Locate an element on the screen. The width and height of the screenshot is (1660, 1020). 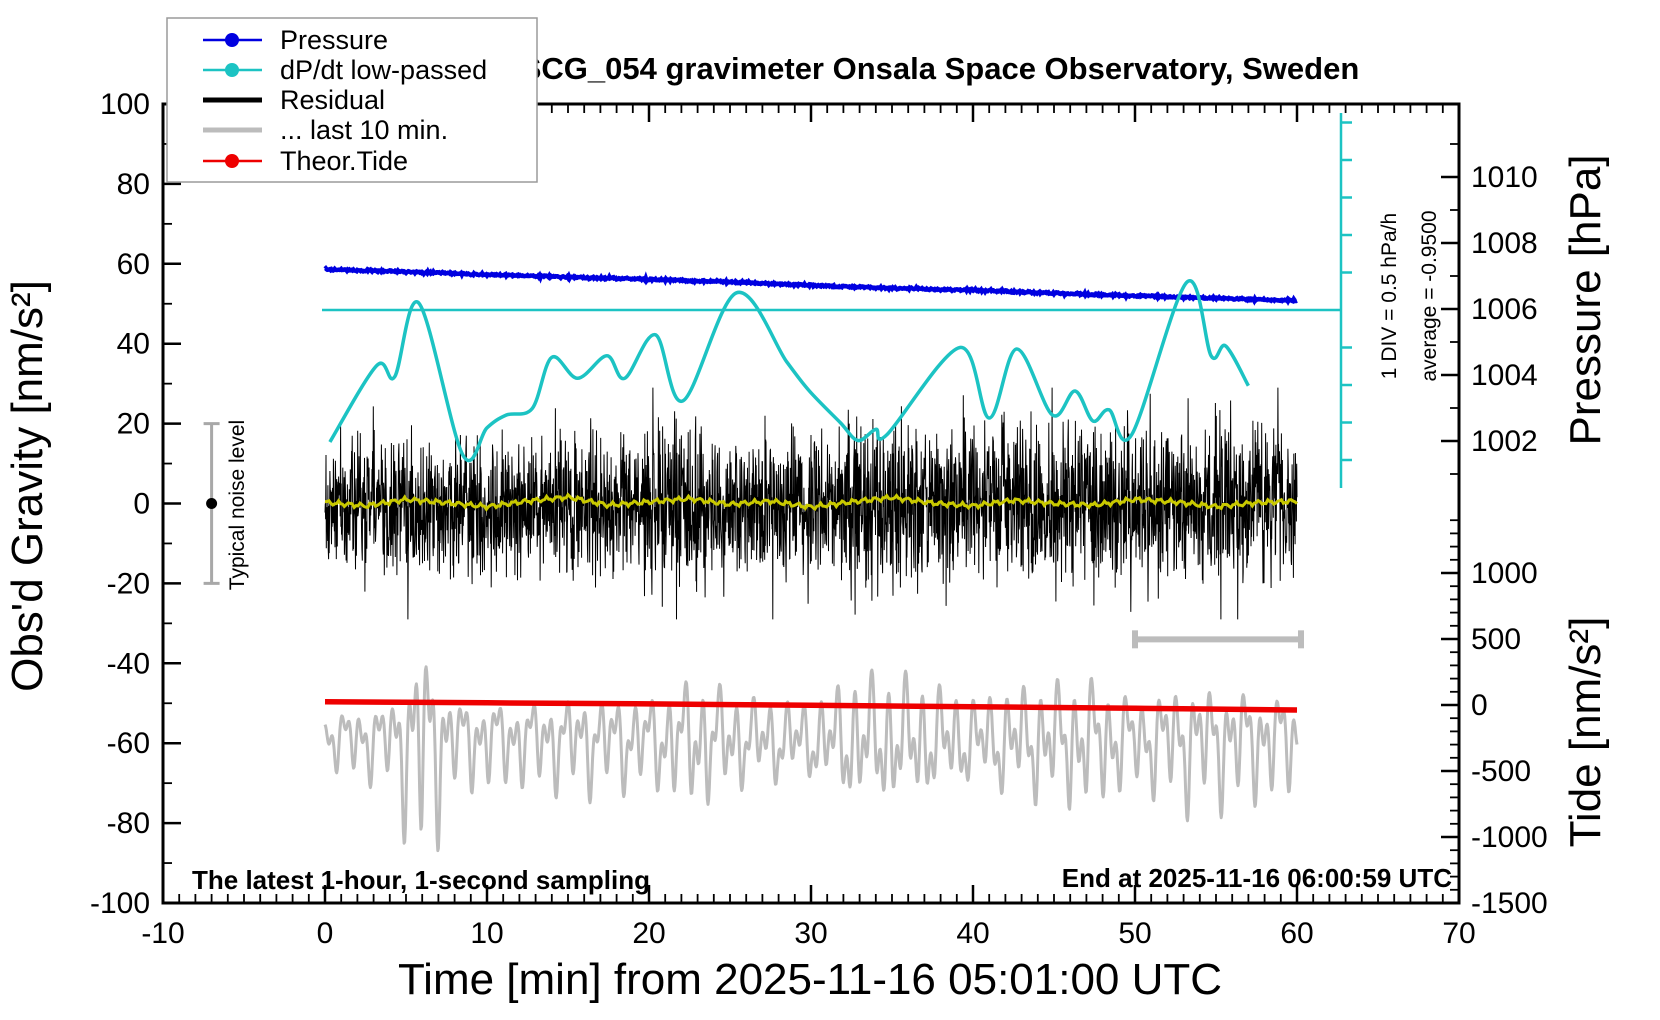
legend-entry-dpdt: dP/dt low-passed is located at coordinates (345, 70).